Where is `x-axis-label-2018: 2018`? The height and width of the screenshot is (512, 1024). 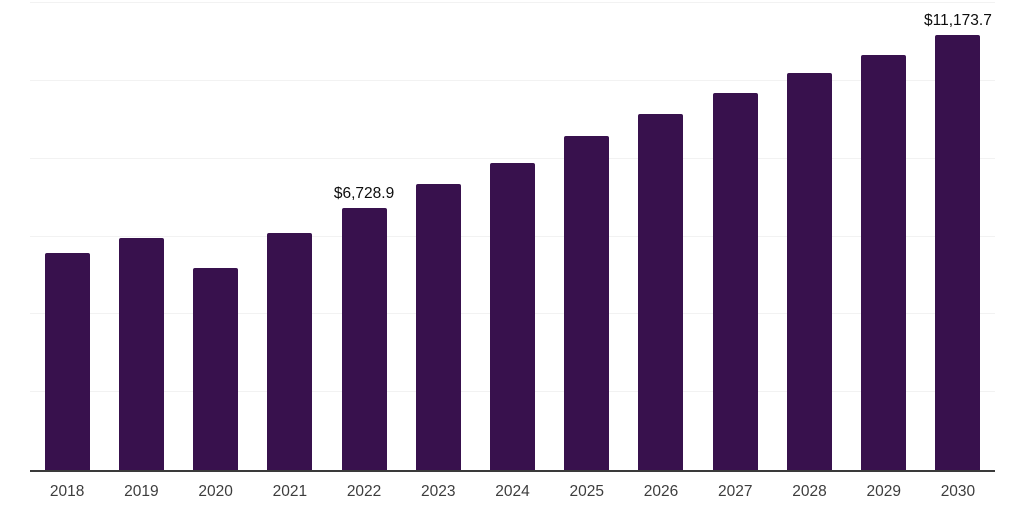
x-axis-label-2018: 2018 is located at coordinates (67, 491).